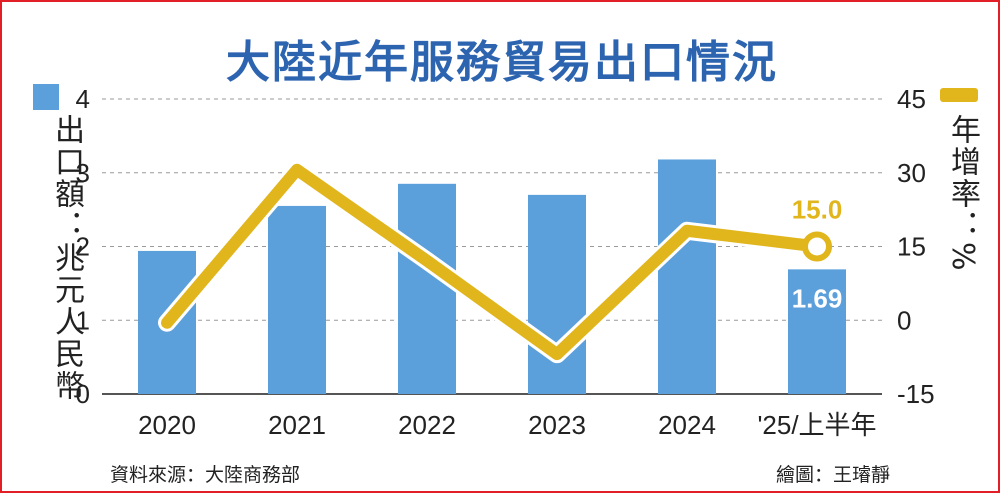 Image resolution: width=1000 pixels, height=495 pixels. What do you see at coordinates (817, 246) in the screenshot?
I see `growth-line-endpoint` at bounding box center [817, 246].